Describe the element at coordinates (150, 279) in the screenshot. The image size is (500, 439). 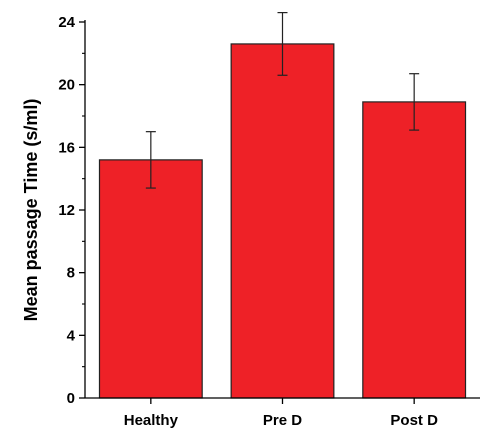
I see `bar-healthy` at that location.